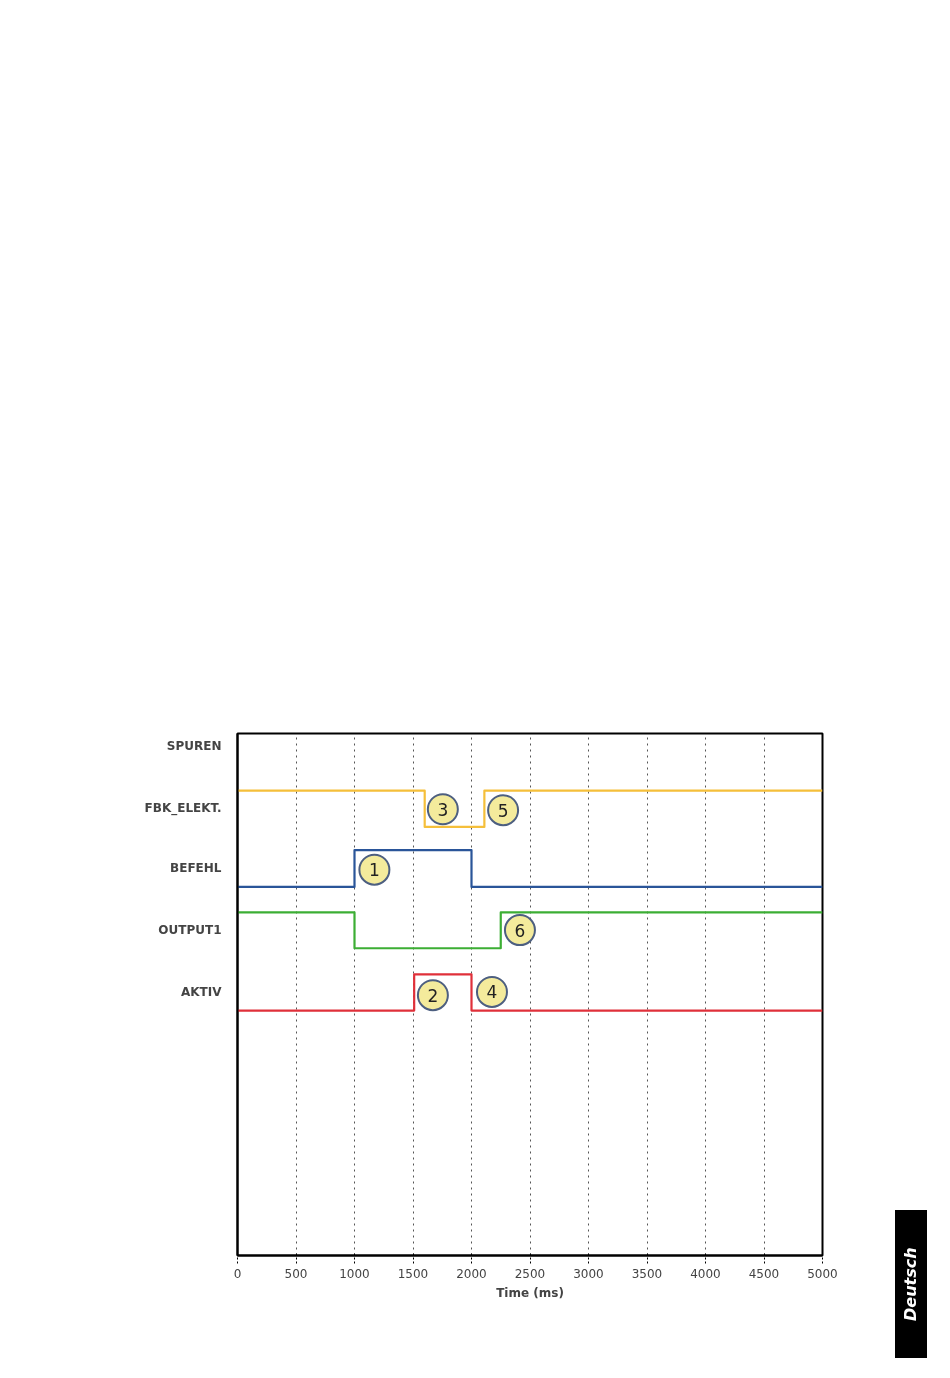 The width and height of the screenshot is (950, 1378). Describe the element at coordinates (910, 1284) in the screenshot. I see `text: Deutsch` at that location.